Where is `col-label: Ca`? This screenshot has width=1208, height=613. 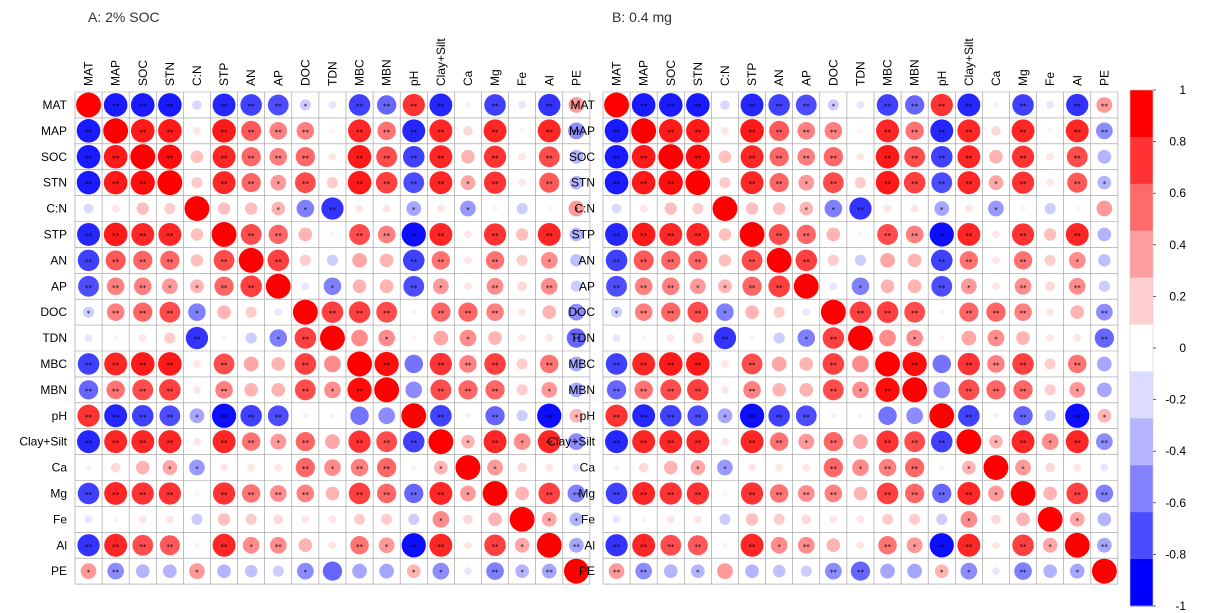 col-label: Ca is located at coordinates (996, 78).